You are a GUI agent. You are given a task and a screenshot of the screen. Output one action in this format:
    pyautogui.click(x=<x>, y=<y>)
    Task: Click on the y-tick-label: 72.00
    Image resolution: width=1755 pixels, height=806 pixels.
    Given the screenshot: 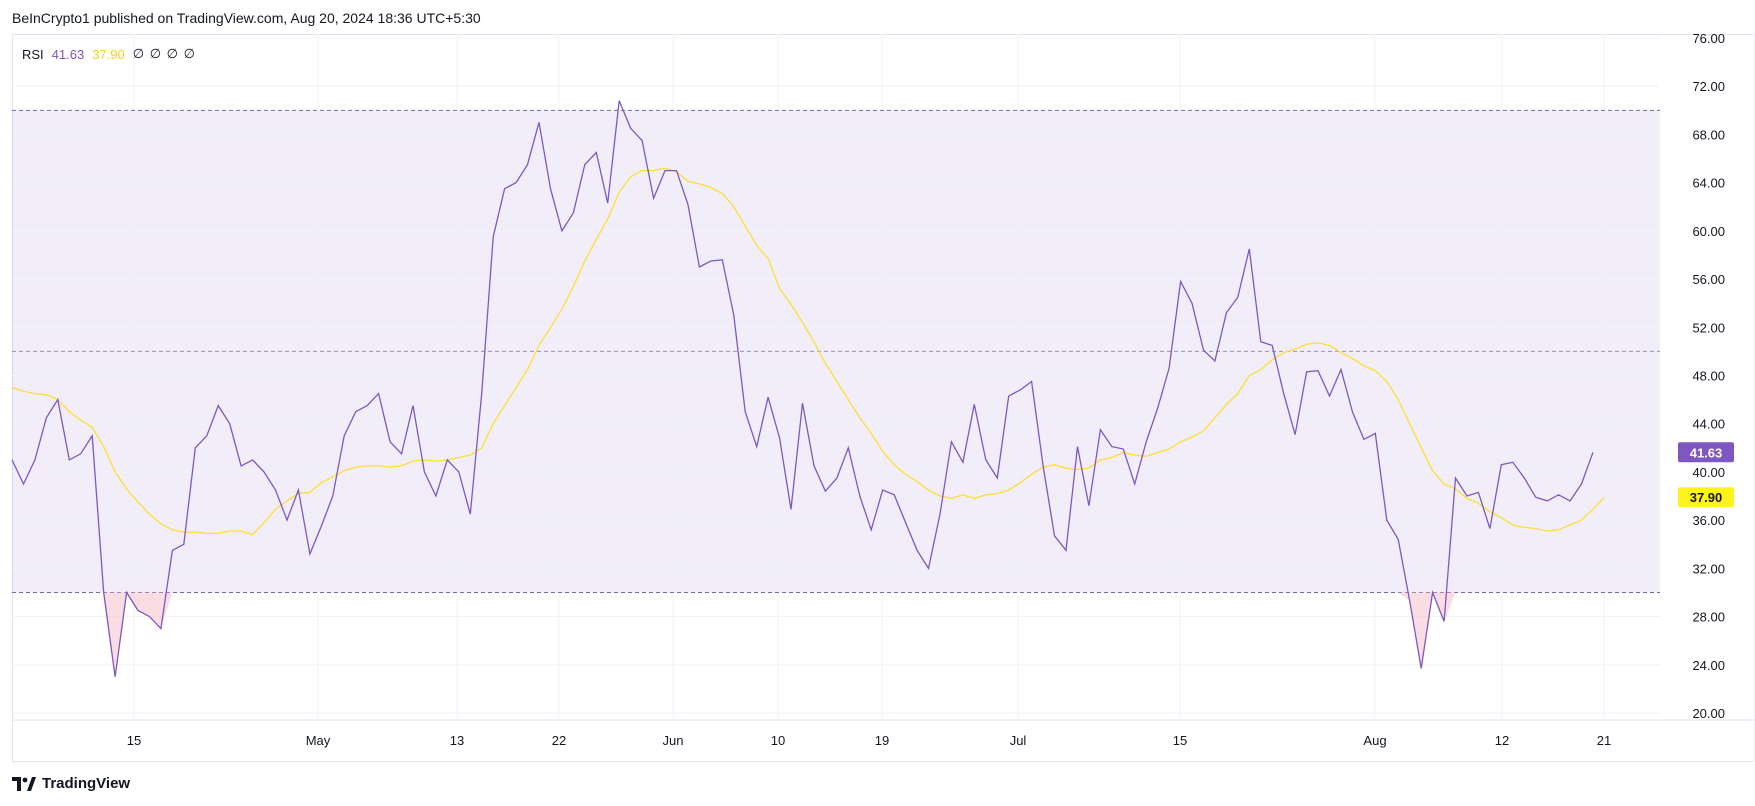 What is the action you would take?
    pyautogui.click(x=1708, y=86)
    